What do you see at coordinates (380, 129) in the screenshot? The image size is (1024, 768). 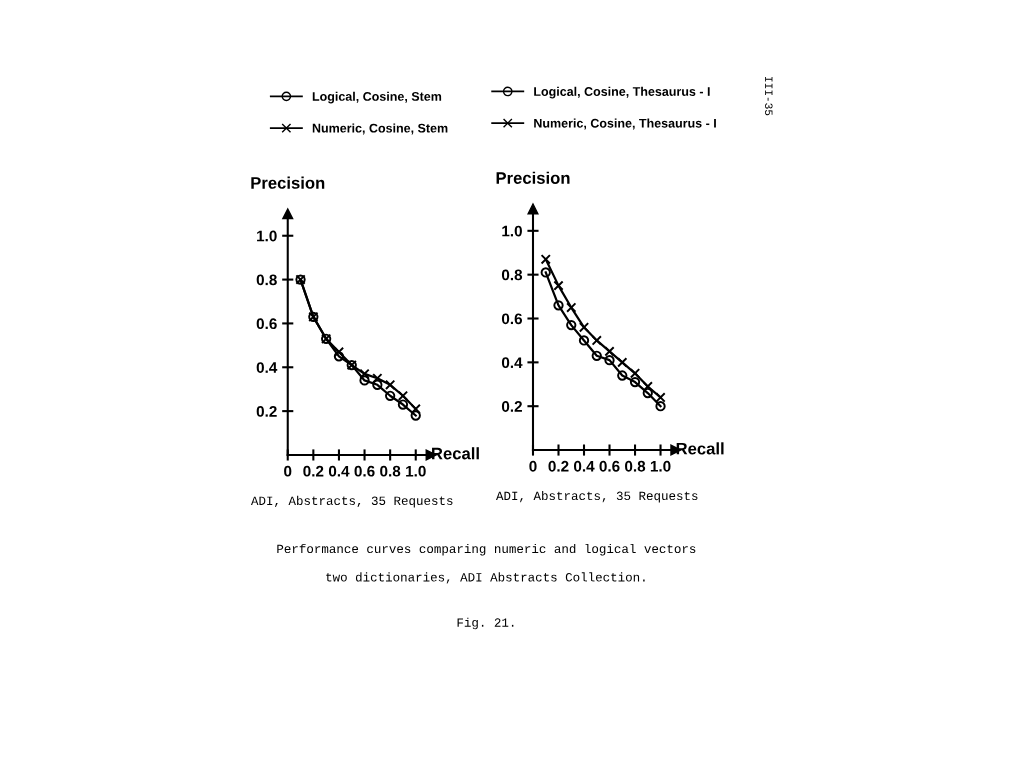 I see `legend-label: Numeric, Cosine, Stem` at bounding box center [380, 129].